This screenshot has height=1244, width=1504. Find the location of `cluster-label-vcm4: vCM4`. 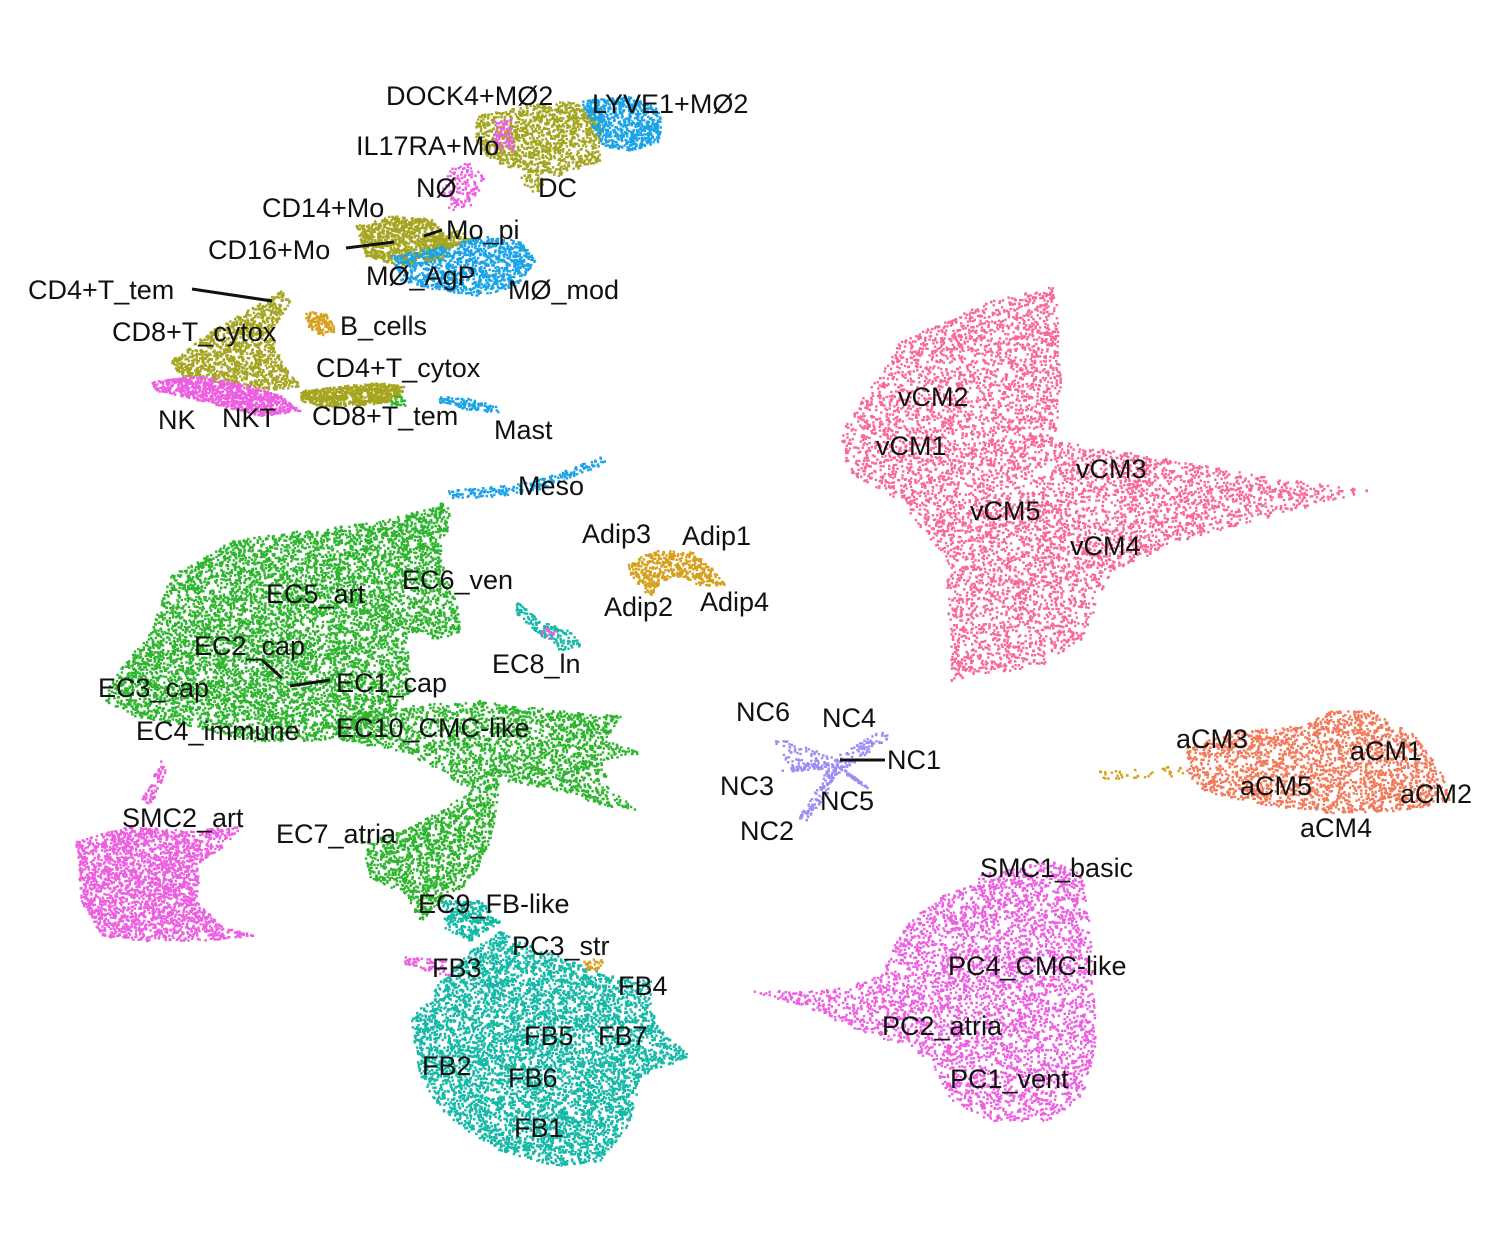

cluster-label-vcm4: vCM4 is located at coordinates (1105, 546).